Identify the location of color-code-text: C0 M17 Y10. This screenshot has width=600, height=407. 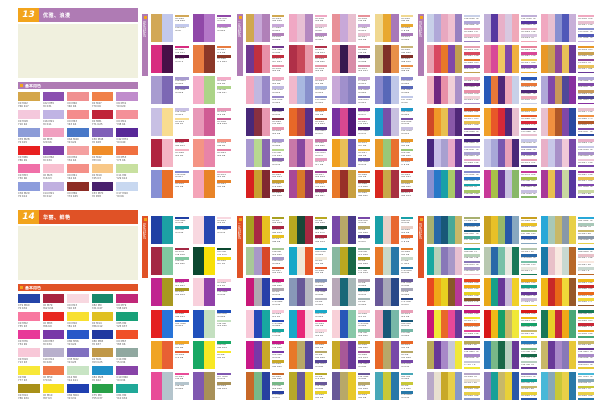
(585, 162).